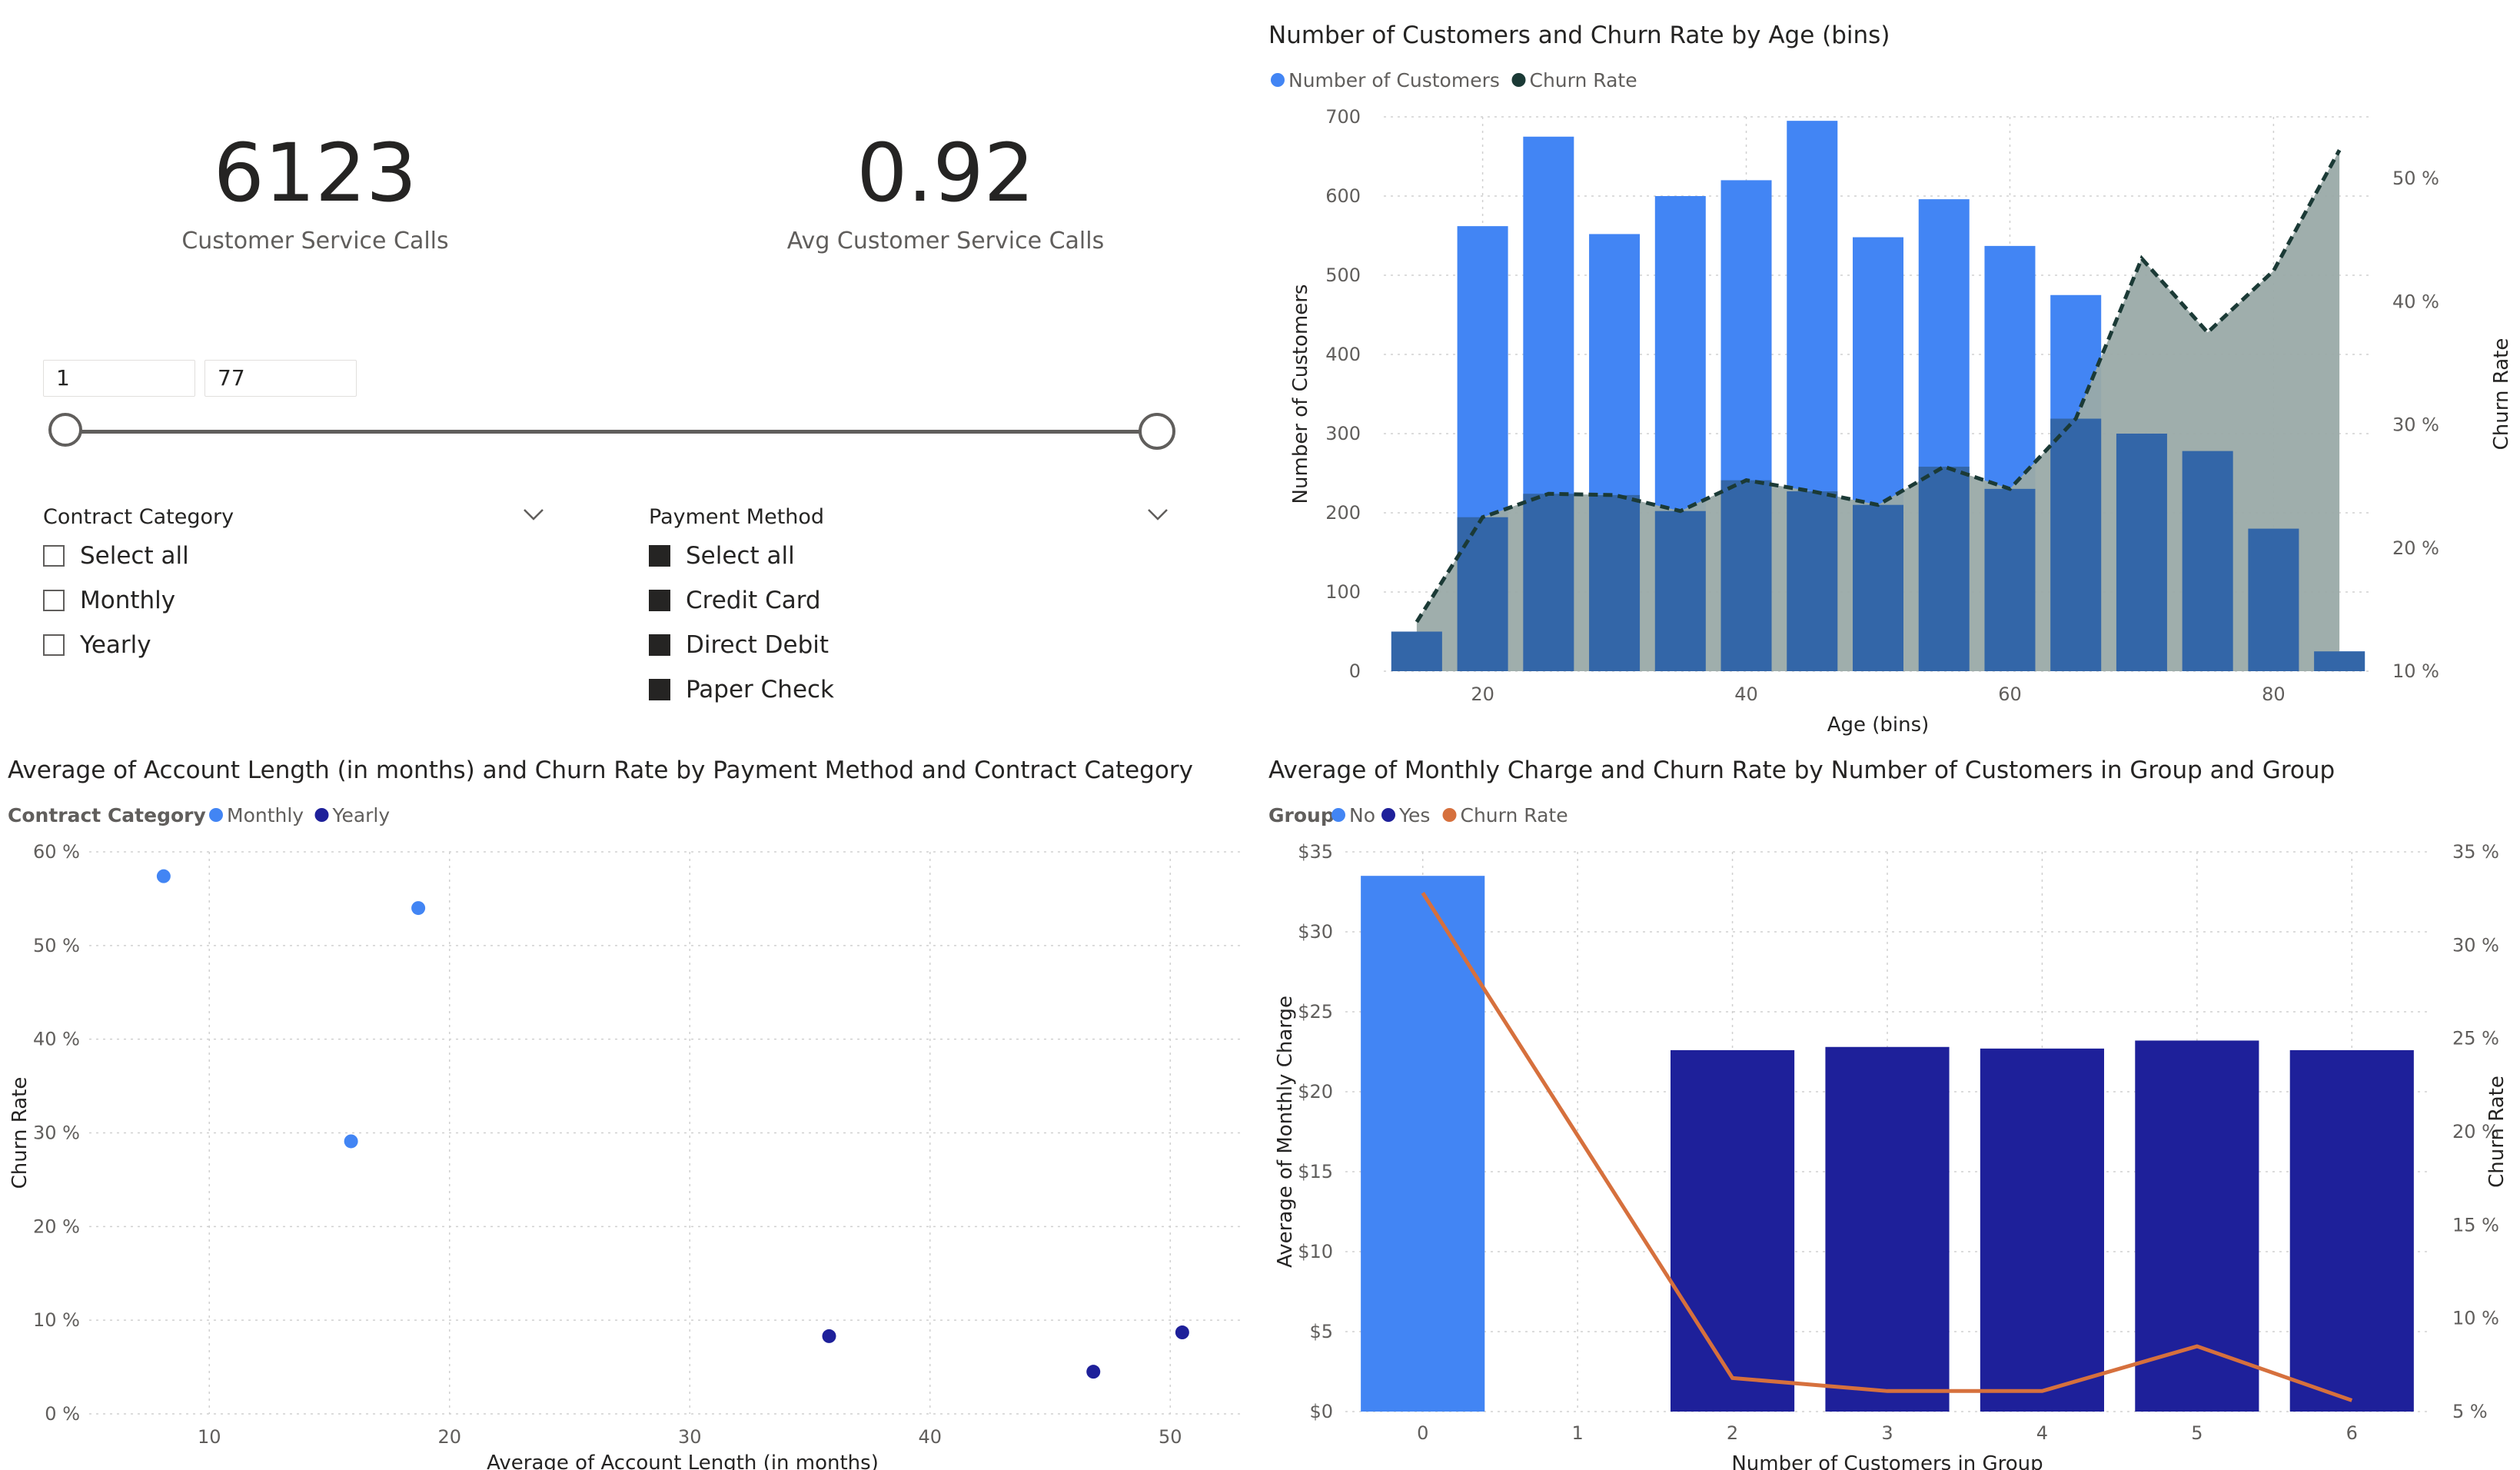  What do you see at coordinates (2476, 1038) in the screenshot?
I see `y2-tick-label: 25 %` at bounding box center [2476, 1038].